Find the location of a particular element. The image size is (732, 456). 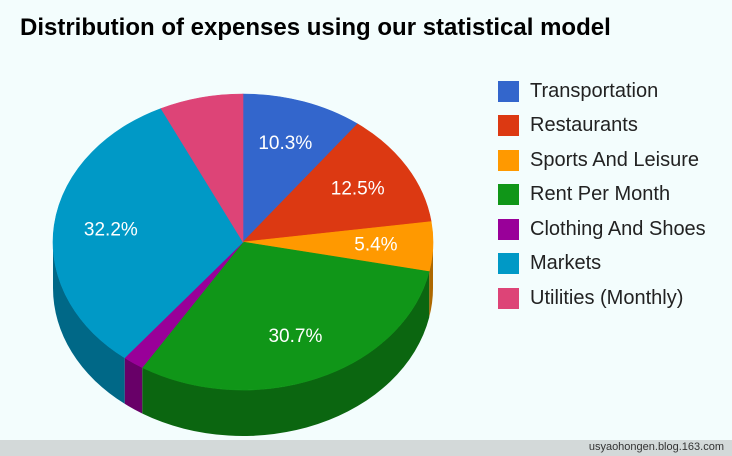

legend-item-transportation: Transportation is located at coordinates (602, 91).